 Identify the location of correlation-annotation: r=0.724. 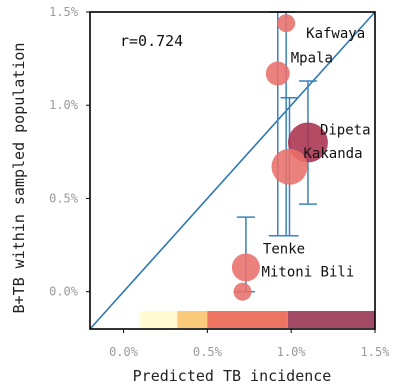
(151, 41).